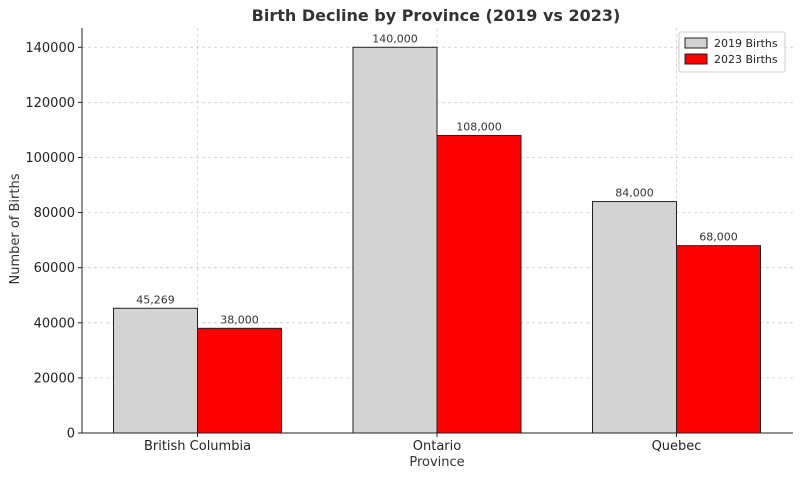  What do you see at coordinates (746, 59) in the screenshot?
I see `legend-label: 2023 Births` at bounding box center [746, 59].